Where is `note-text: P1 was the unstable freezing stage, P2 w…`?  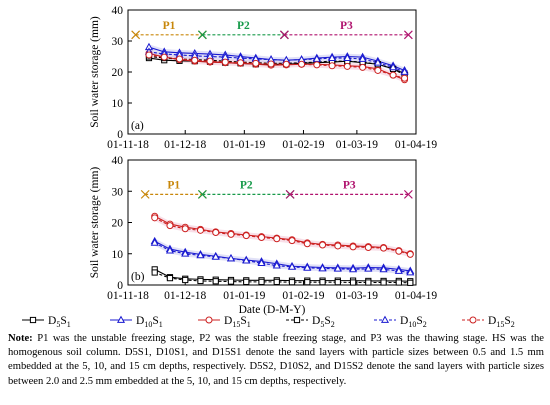
note-text: P1 was the unstable freezing stage, P2 w… is located at coordinates (276, 360).